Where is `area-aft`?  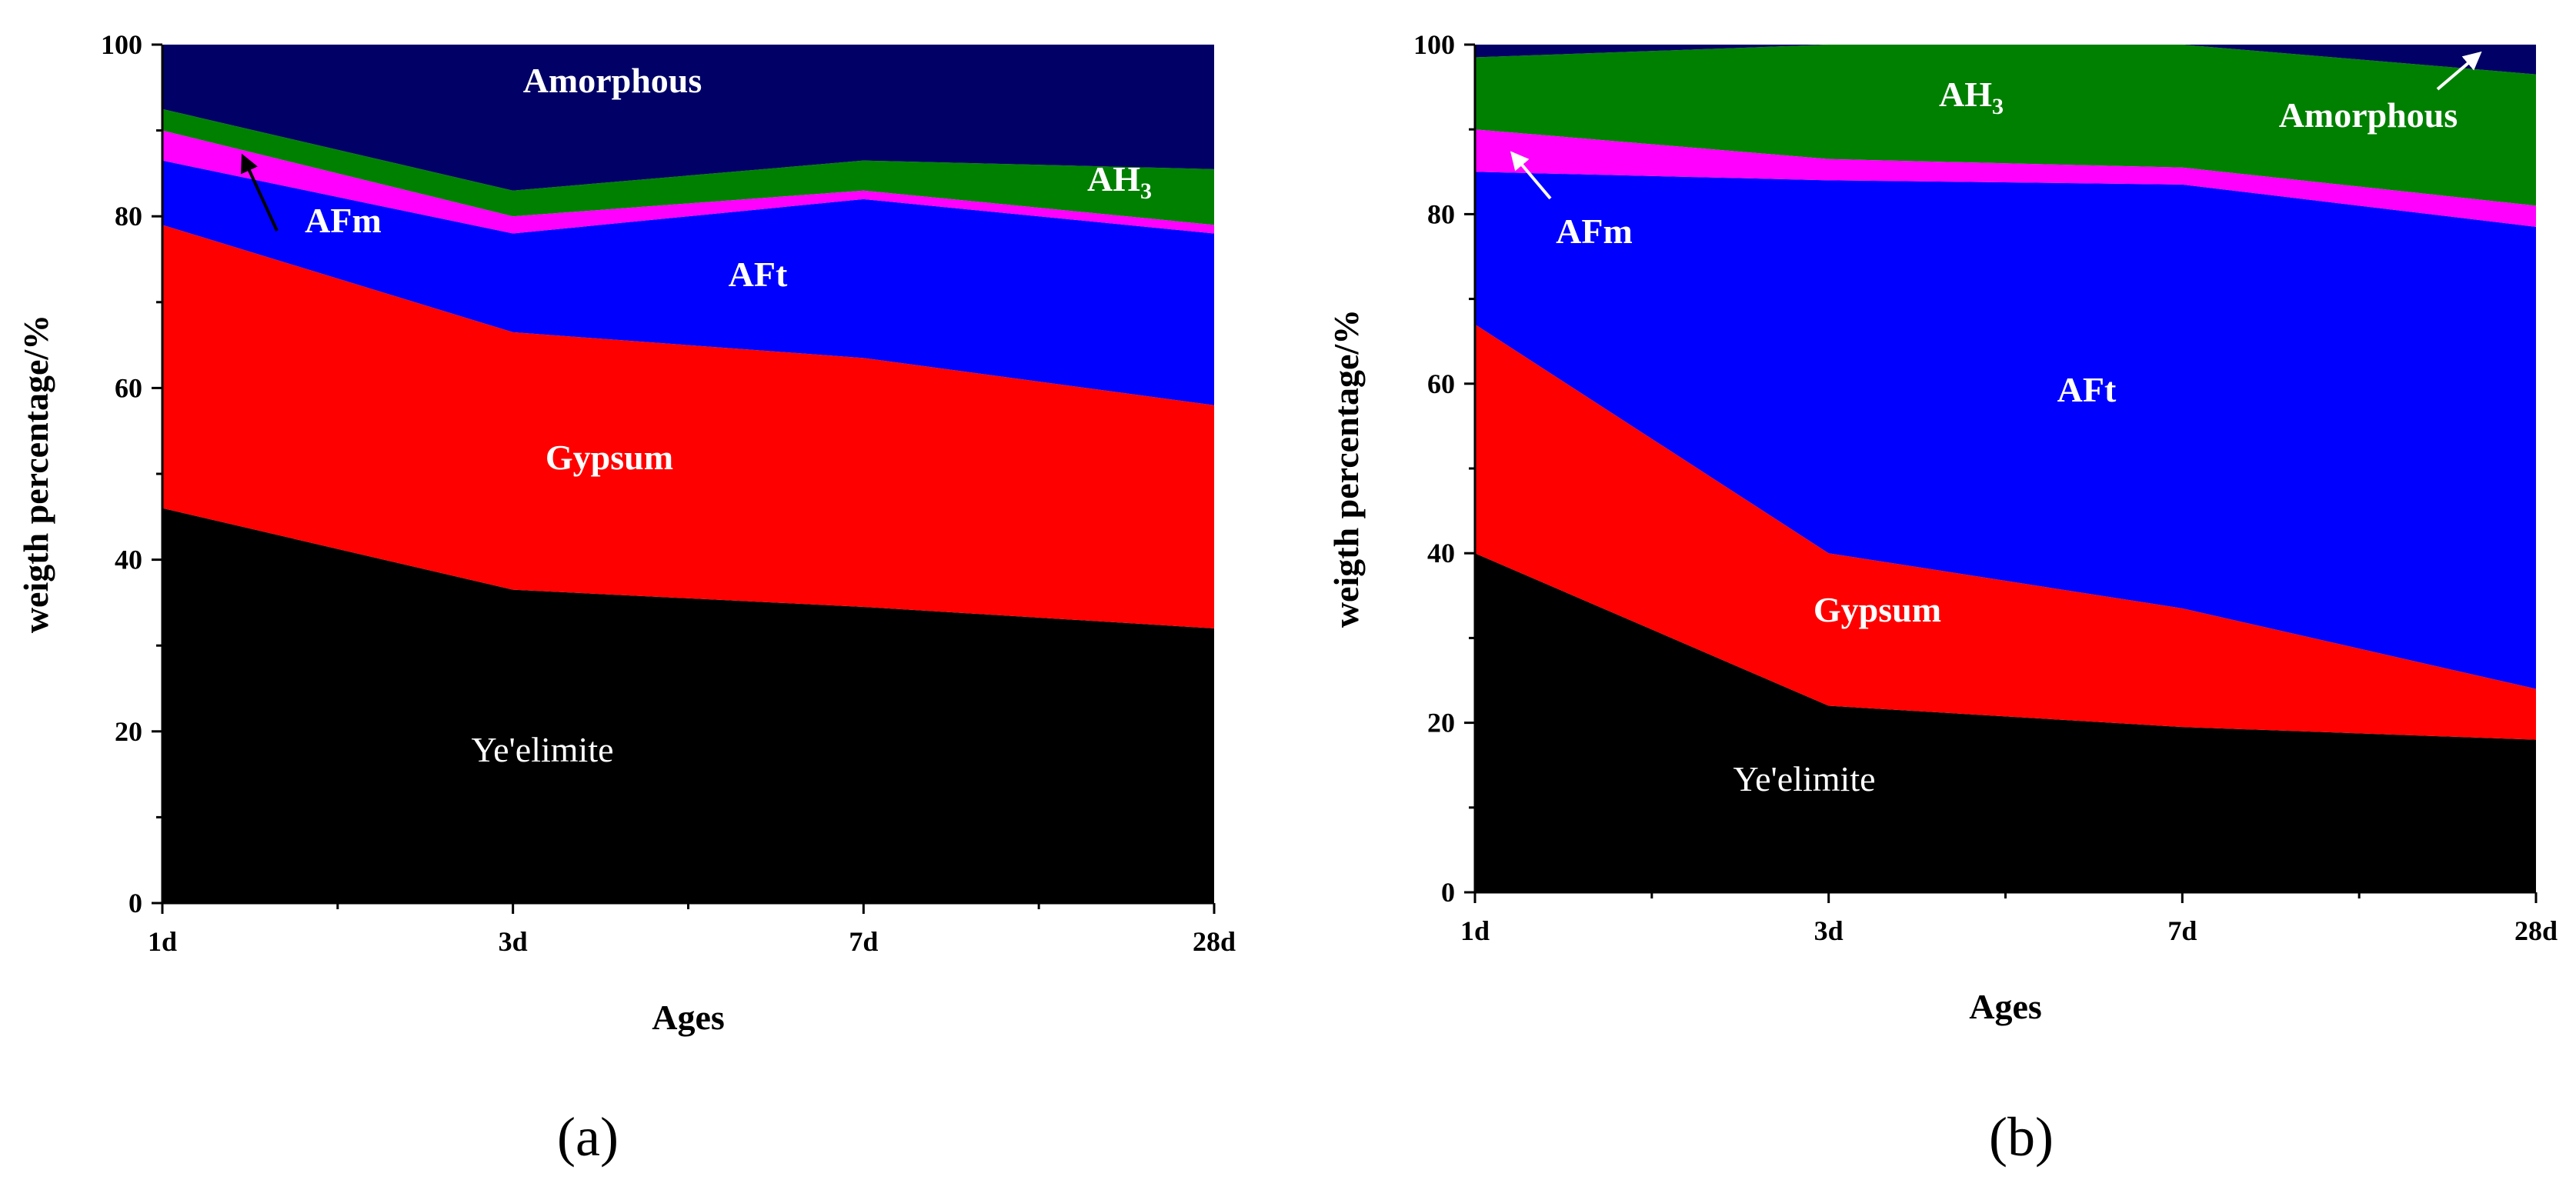 area-aft is located at coordinates (688, 282).